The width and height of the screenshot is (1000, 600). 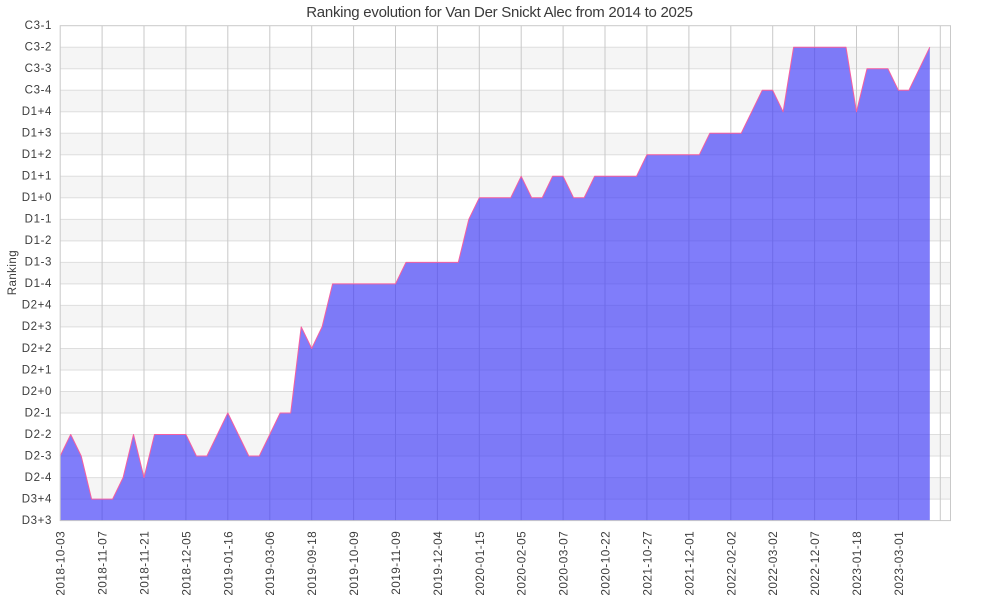 I want to click on svg-text: 2022-03-02, so click(x=773, y=563).